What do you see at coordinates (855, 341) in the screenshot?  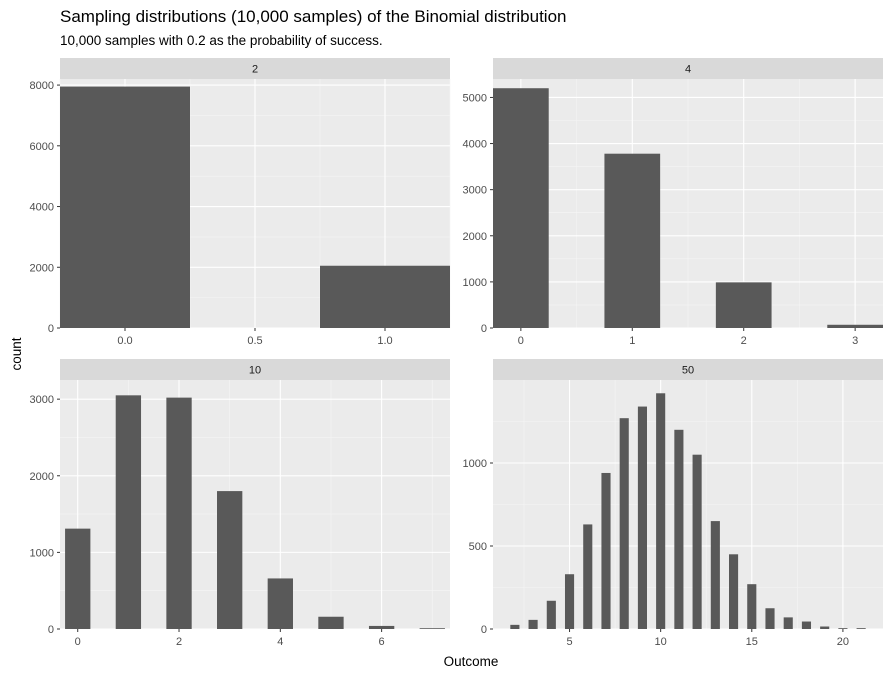 I see `x-tick-label: 3` at bounding box center [855, 341].